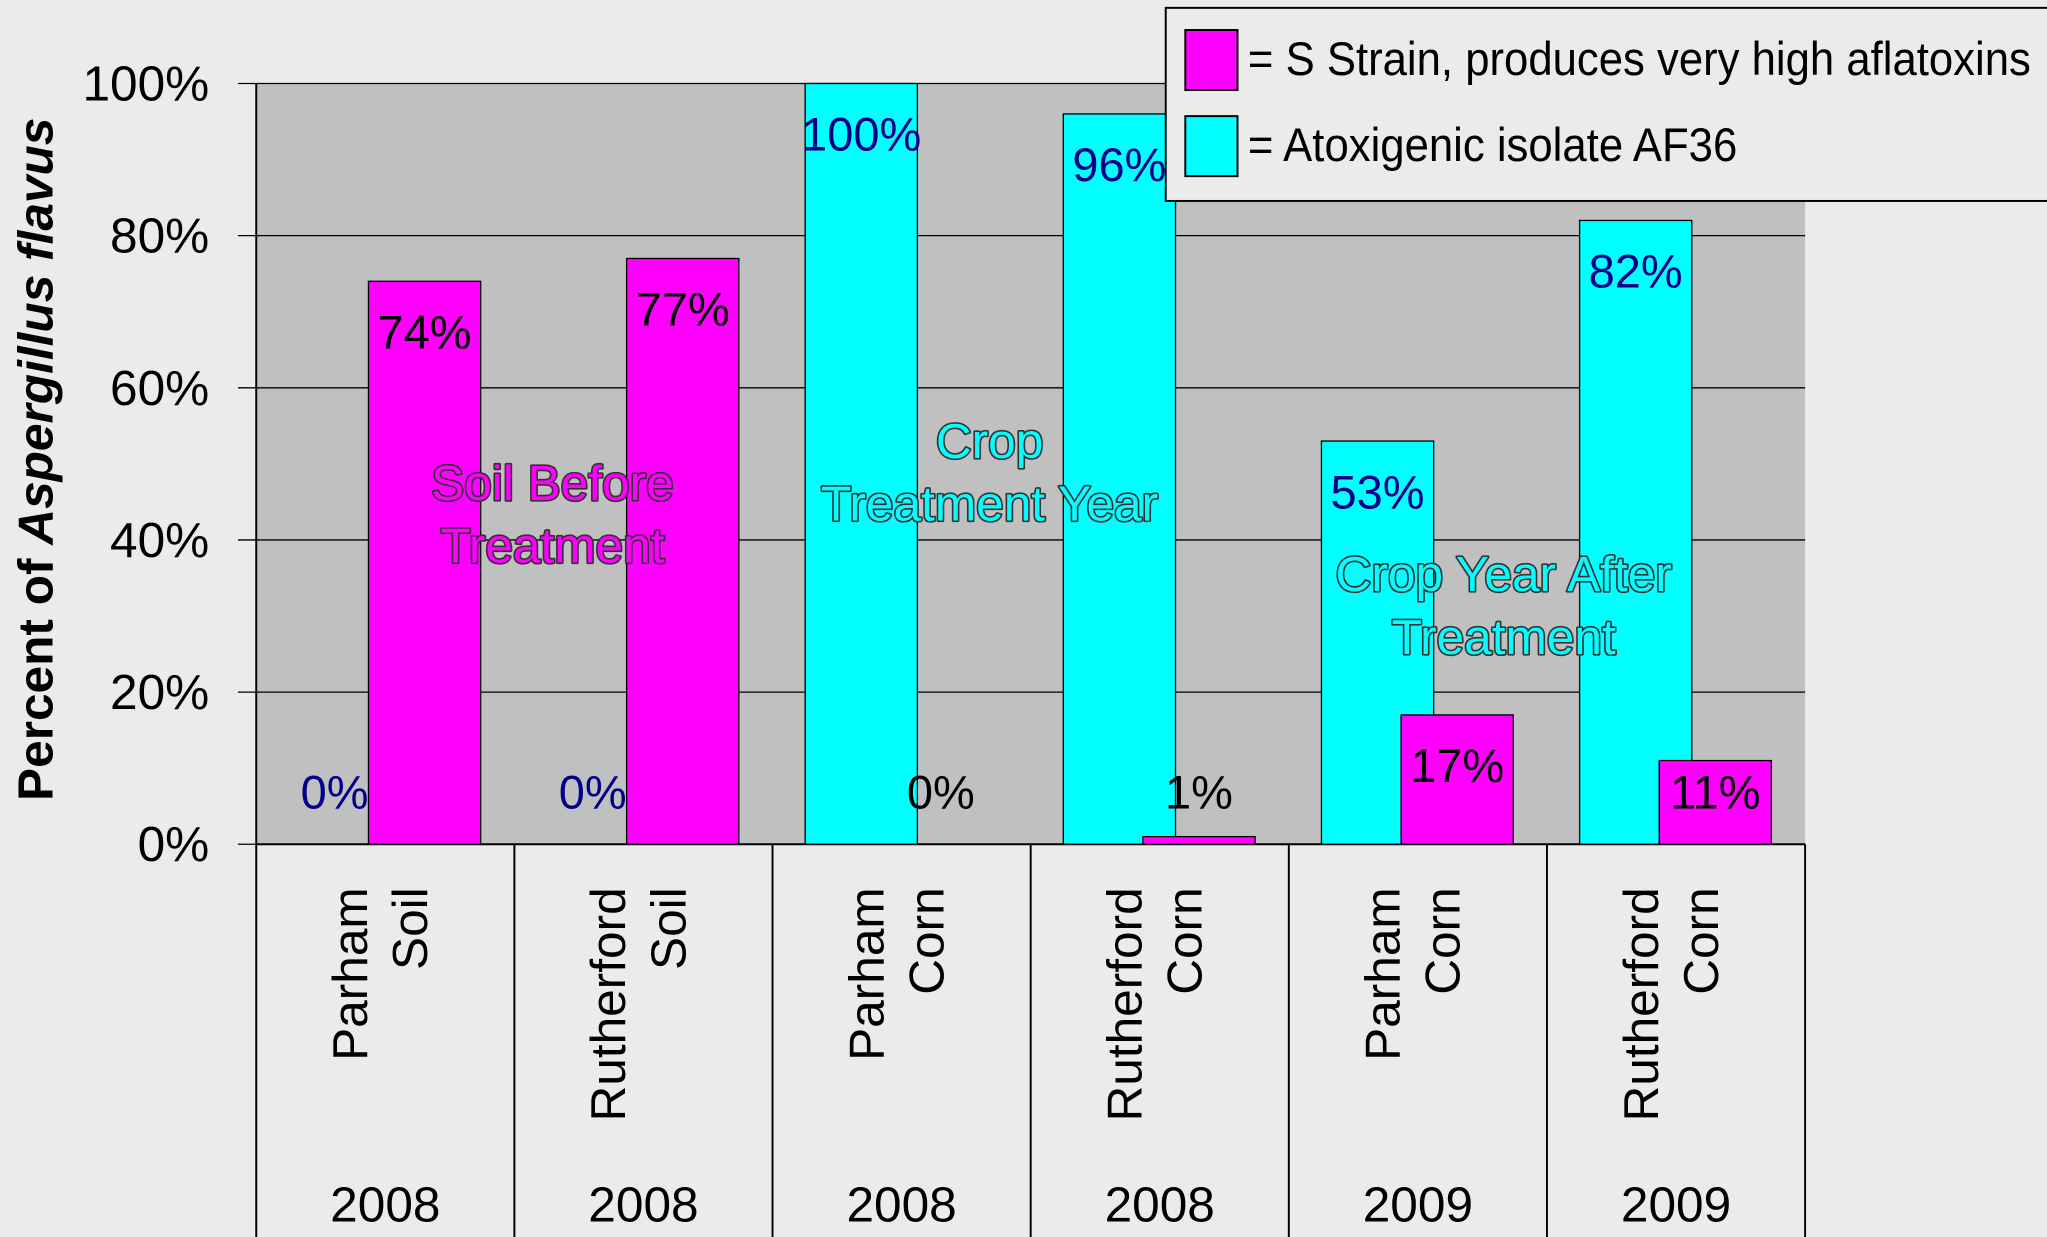 This screenshot has height=1237, width=2047. I want to click on annotation: Treatment Year, so click(989, 504).